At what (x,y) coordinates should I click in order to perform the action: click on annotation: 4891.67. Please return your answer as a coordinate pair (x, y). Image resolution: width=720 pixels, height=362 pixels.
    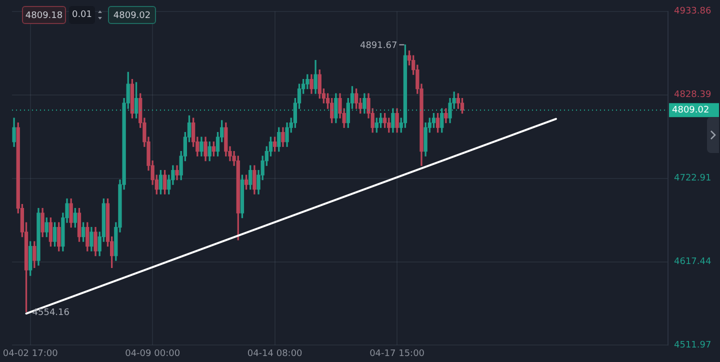
    Looking at the image, I should click on (379, 46).